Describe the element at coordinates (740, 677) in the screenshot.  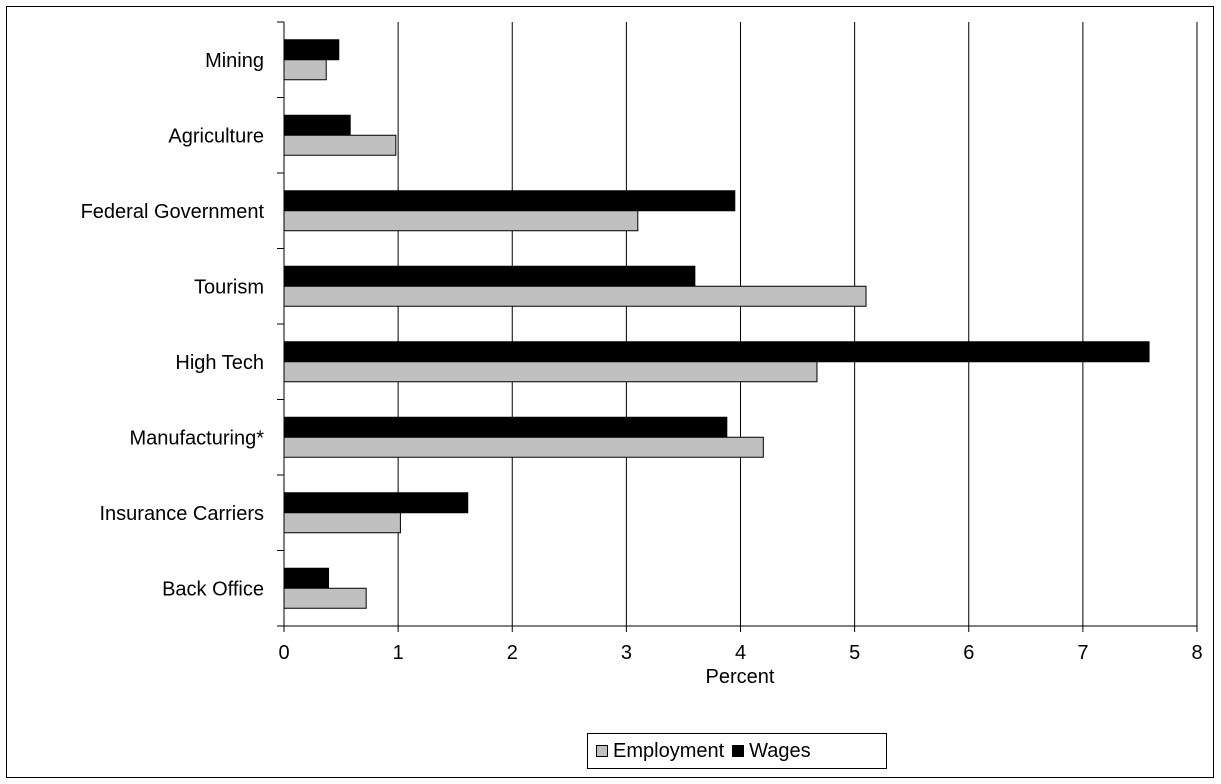
I see `x-axis-title: Percent` at that location.